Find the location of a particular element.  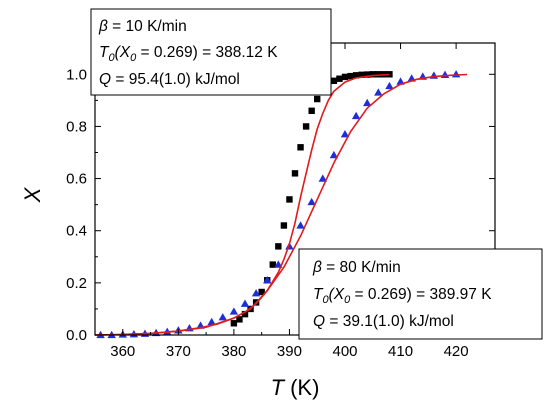

t0-value: = 0.269) = 389.97 K is located at coordinates (421, 294).